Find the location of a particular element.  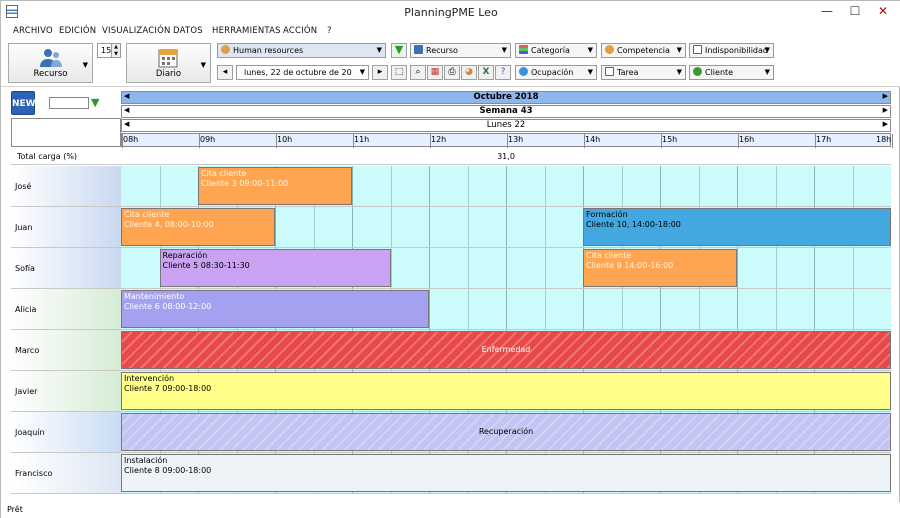

task-block: Recuperación is located at coordinates (506, 432).